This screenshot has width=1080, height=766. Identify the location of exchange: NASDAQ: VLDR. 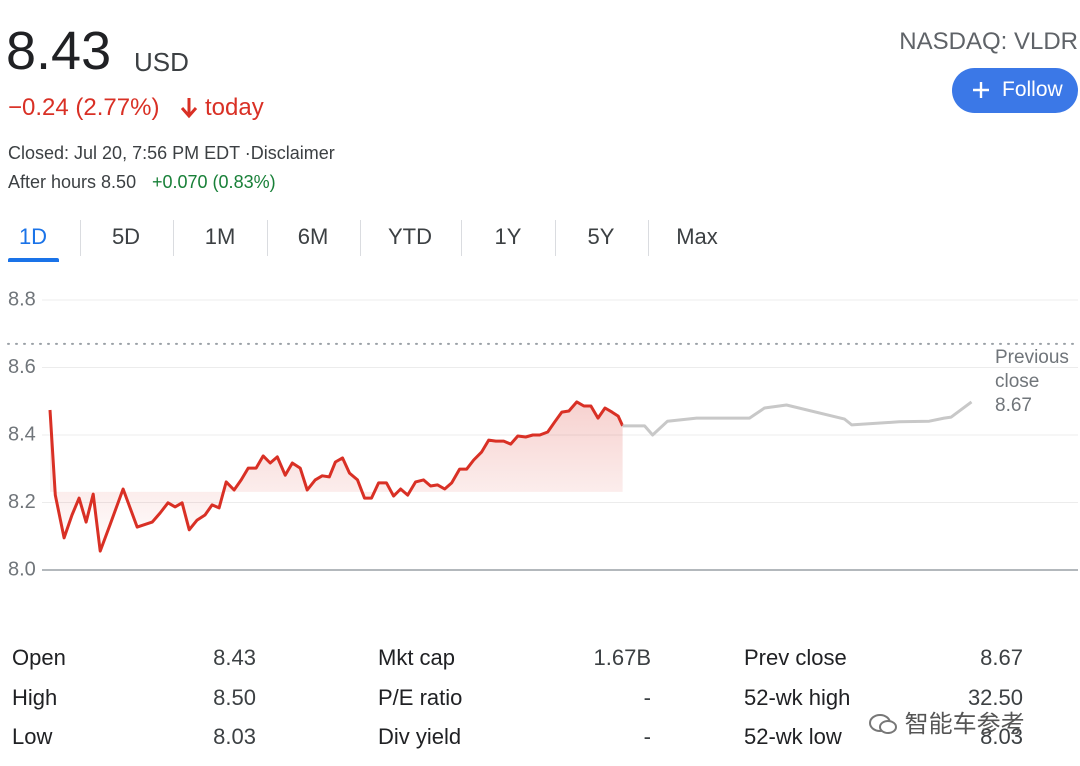
(988, 41).